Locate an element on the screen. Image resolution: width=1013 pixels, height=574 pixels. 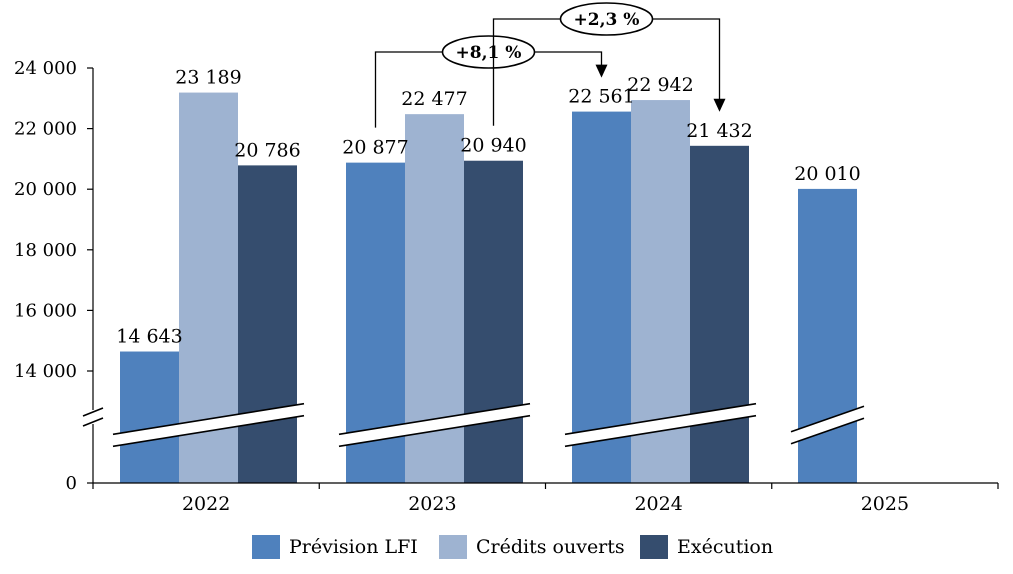
data-label-2023-2: 20 940 is located at coordinates (493, 146).